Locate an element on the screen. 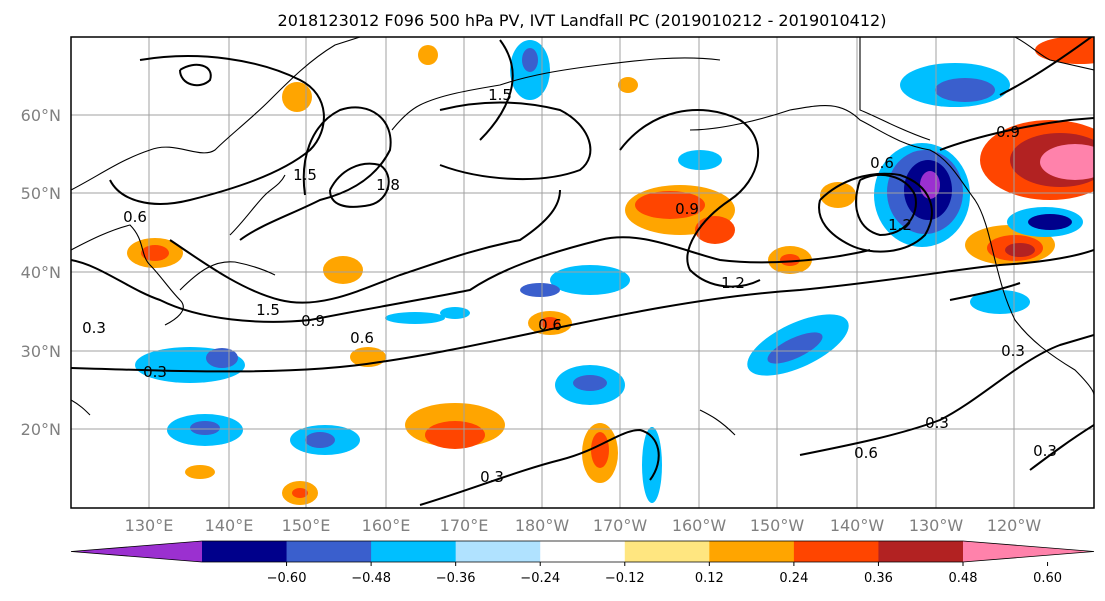 This screenshot has height=601, width=1105. lon-label: 150°E is located at coordinates (306, 525).